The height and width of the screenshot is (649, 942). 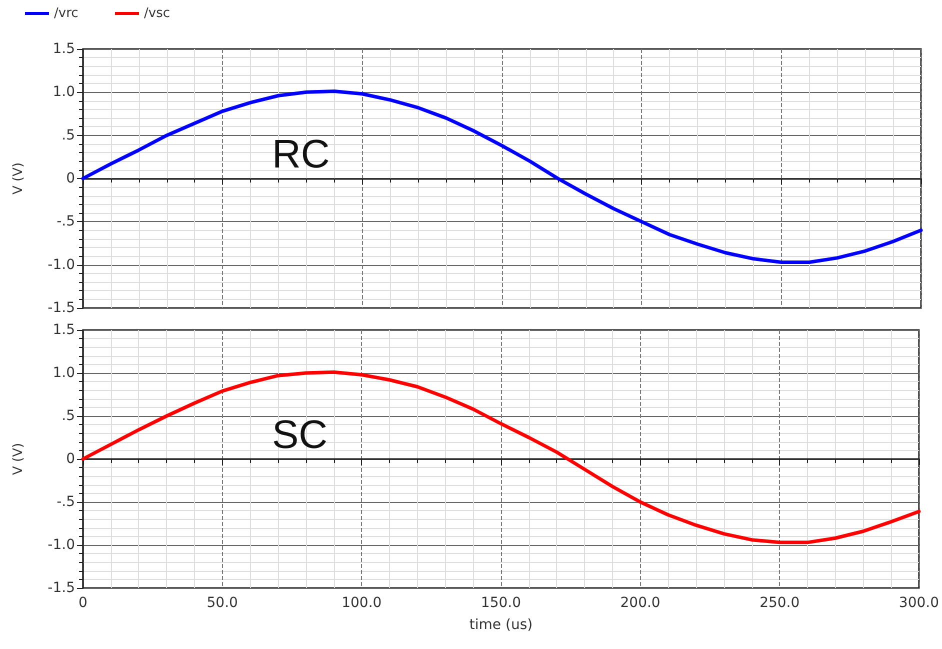 I want to click on x-tick-label: 300.0, so click(x=919, y=603).